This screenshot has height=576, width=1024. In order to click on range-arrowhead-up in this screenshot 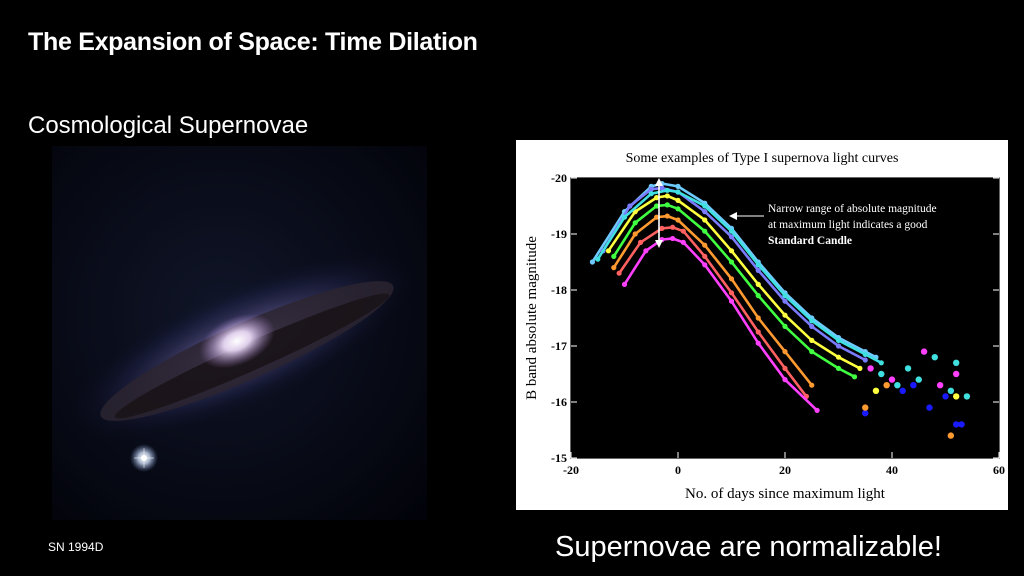, I will do `click(659, 182)`.